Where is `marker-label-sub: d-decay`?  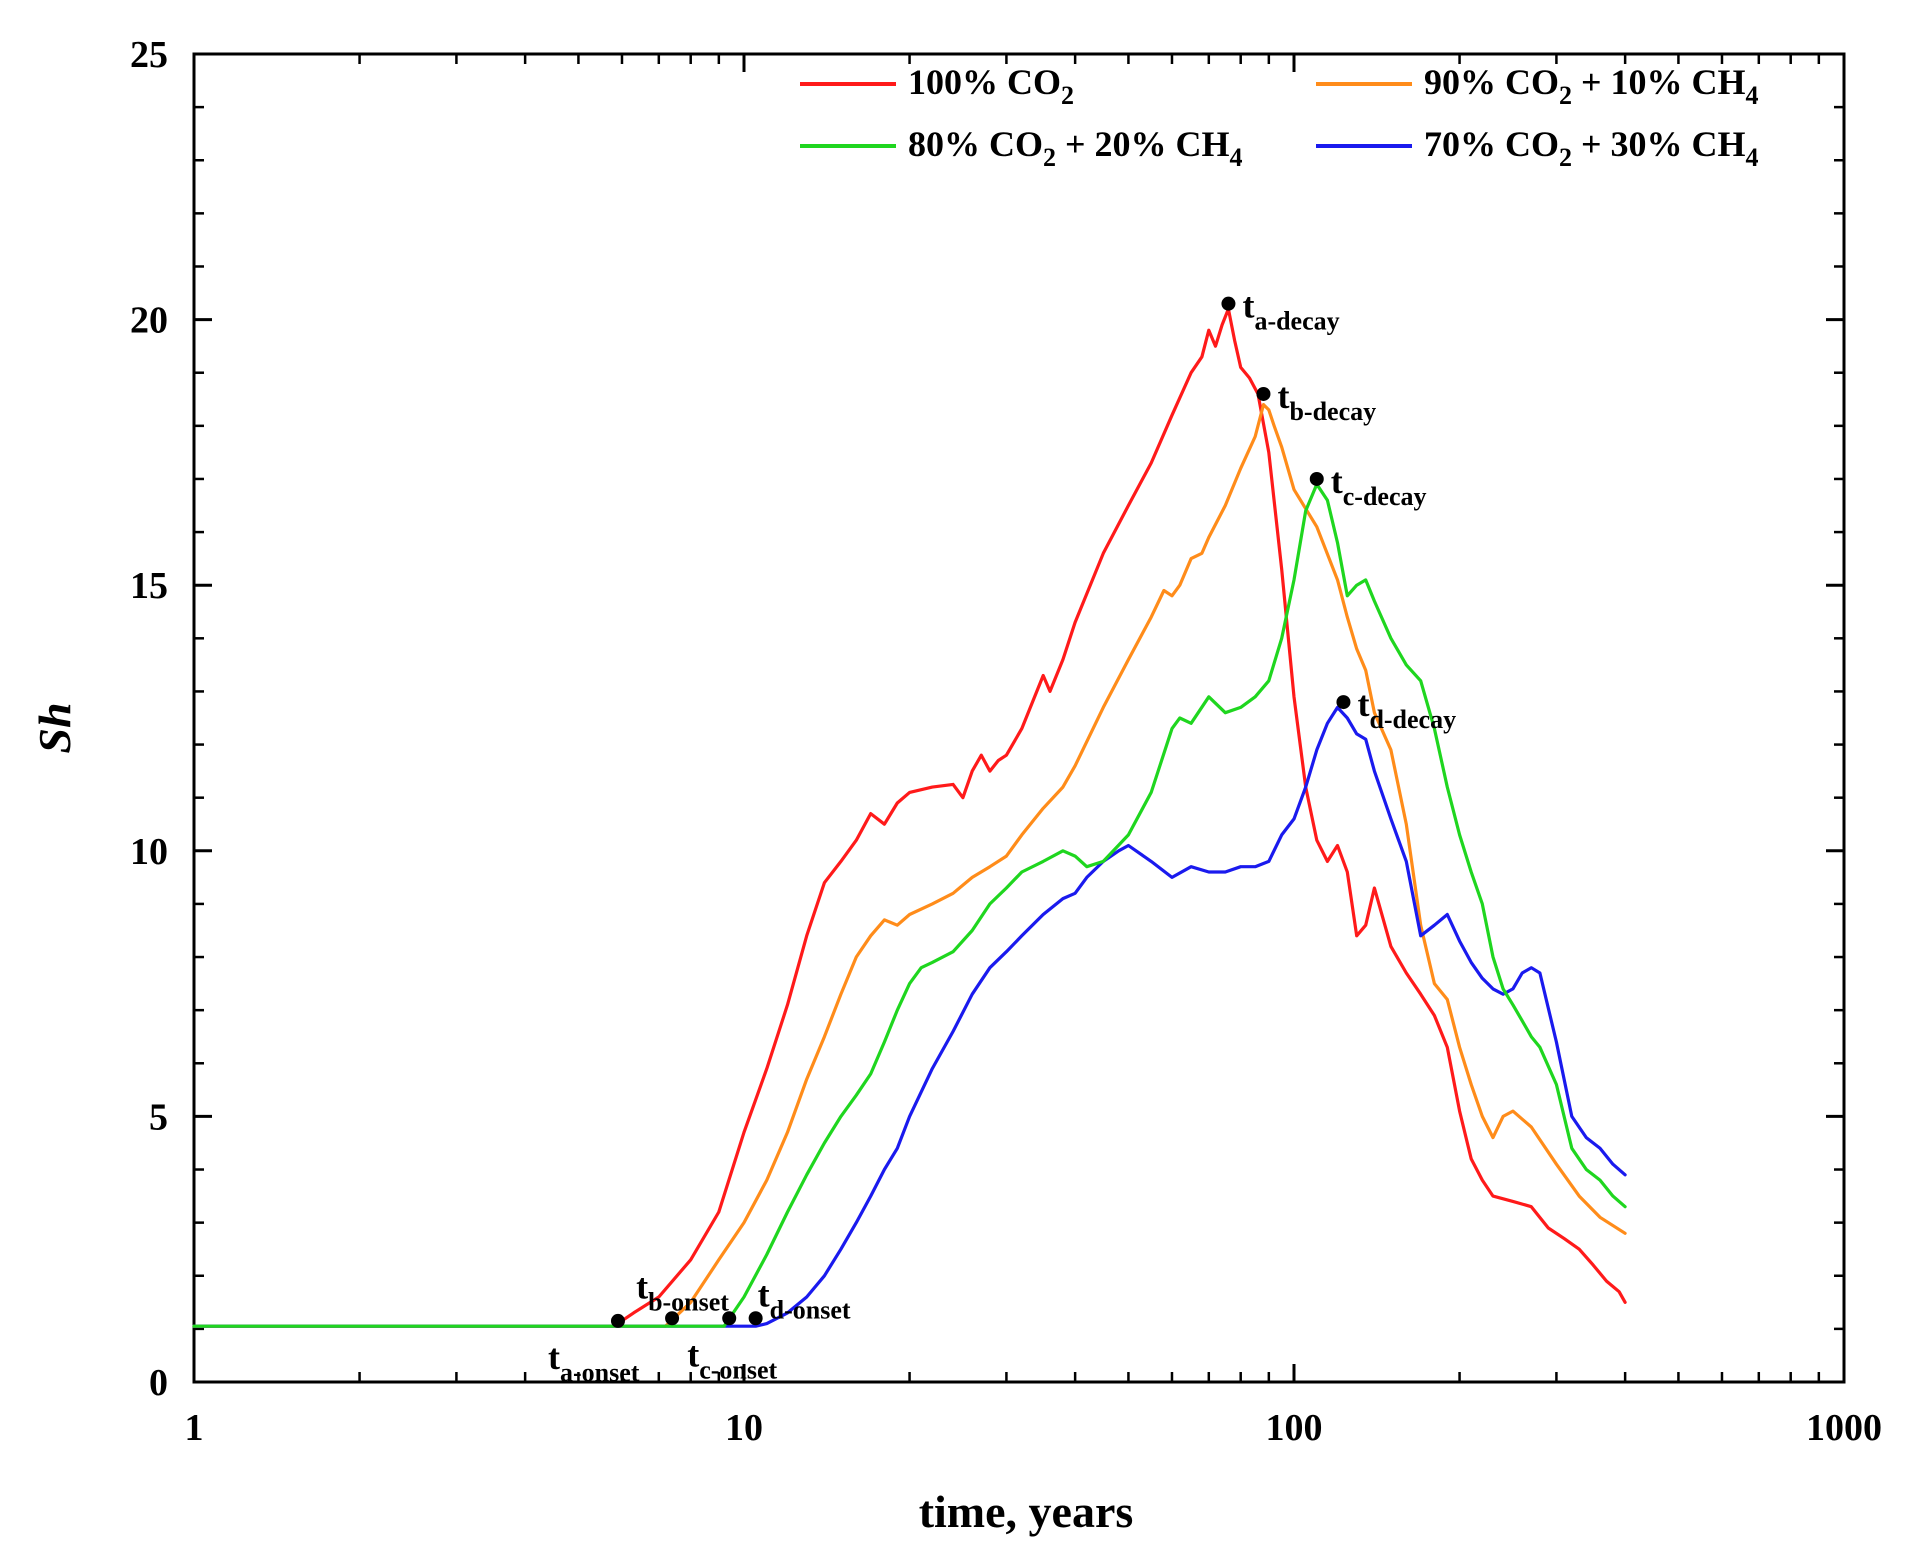
marker-label-sub: d-decay is located at coordinates (1412, 719).